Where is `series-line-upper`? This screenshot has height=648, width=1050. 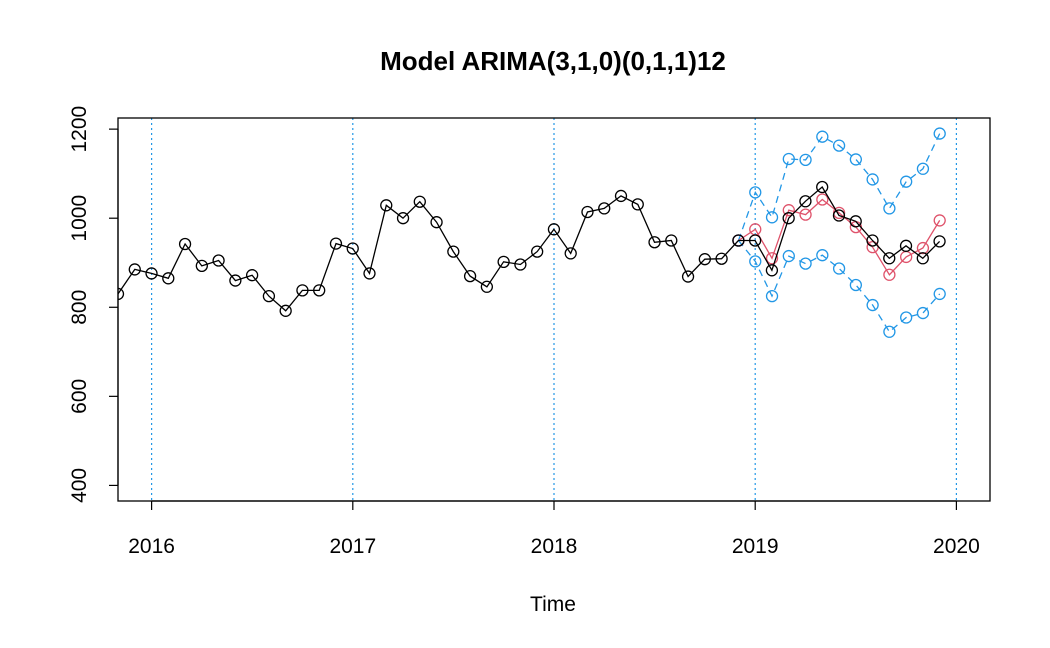 series-line-upper is located at coordinates (839, 187).